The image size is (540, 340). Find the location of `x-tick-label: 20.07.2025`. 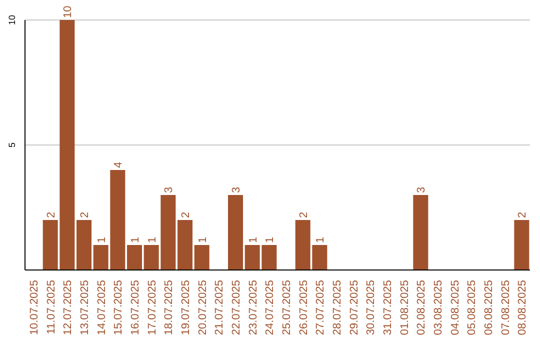

x-tick-label: 20.07.2025 is located at coordinates (202, 308).